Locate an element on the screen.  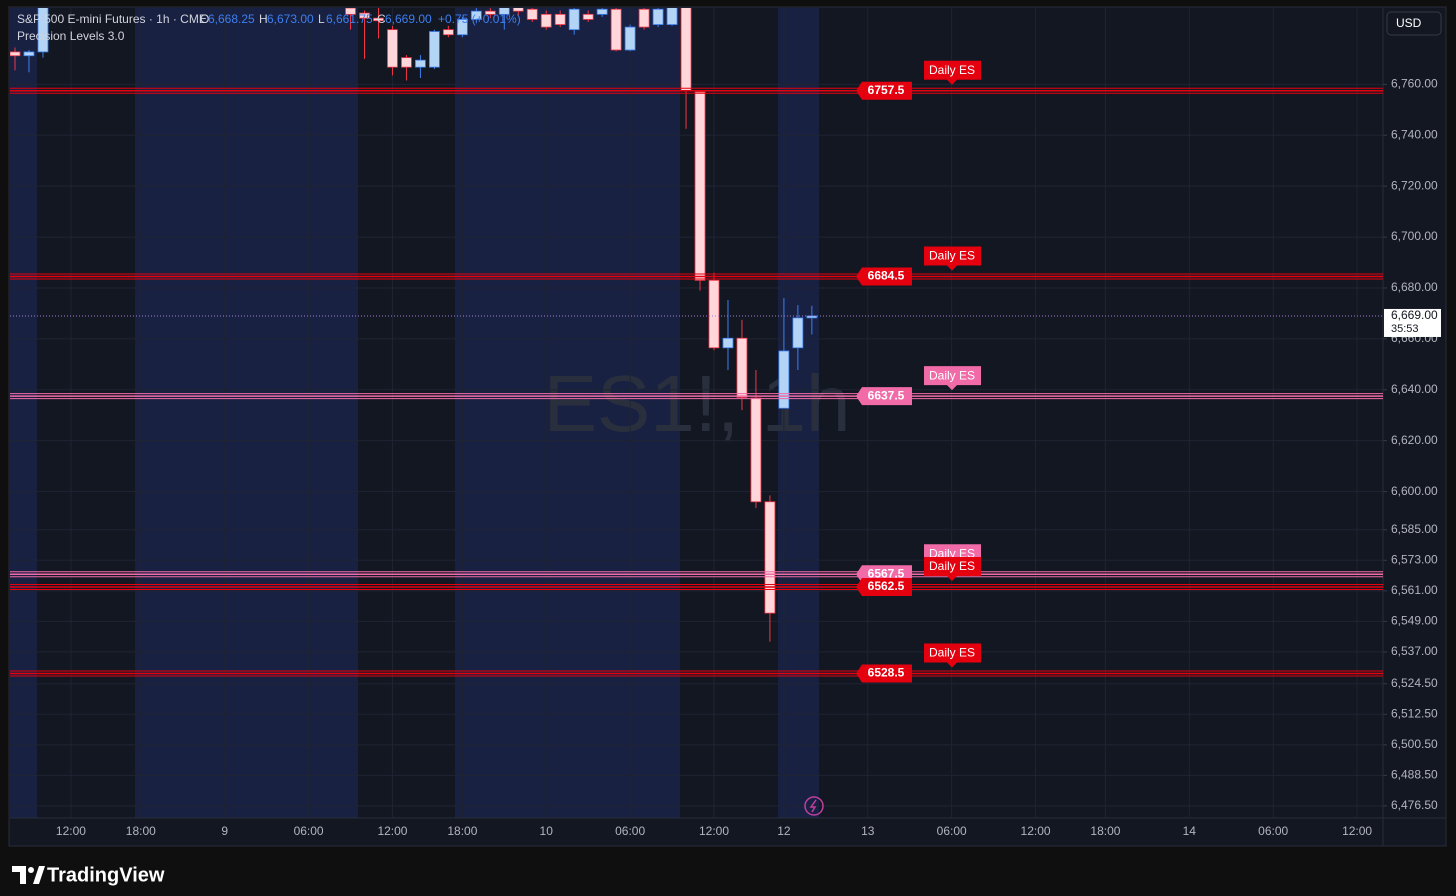
ohlc-value: 6,668.25 is located at coordinates (231, 19).